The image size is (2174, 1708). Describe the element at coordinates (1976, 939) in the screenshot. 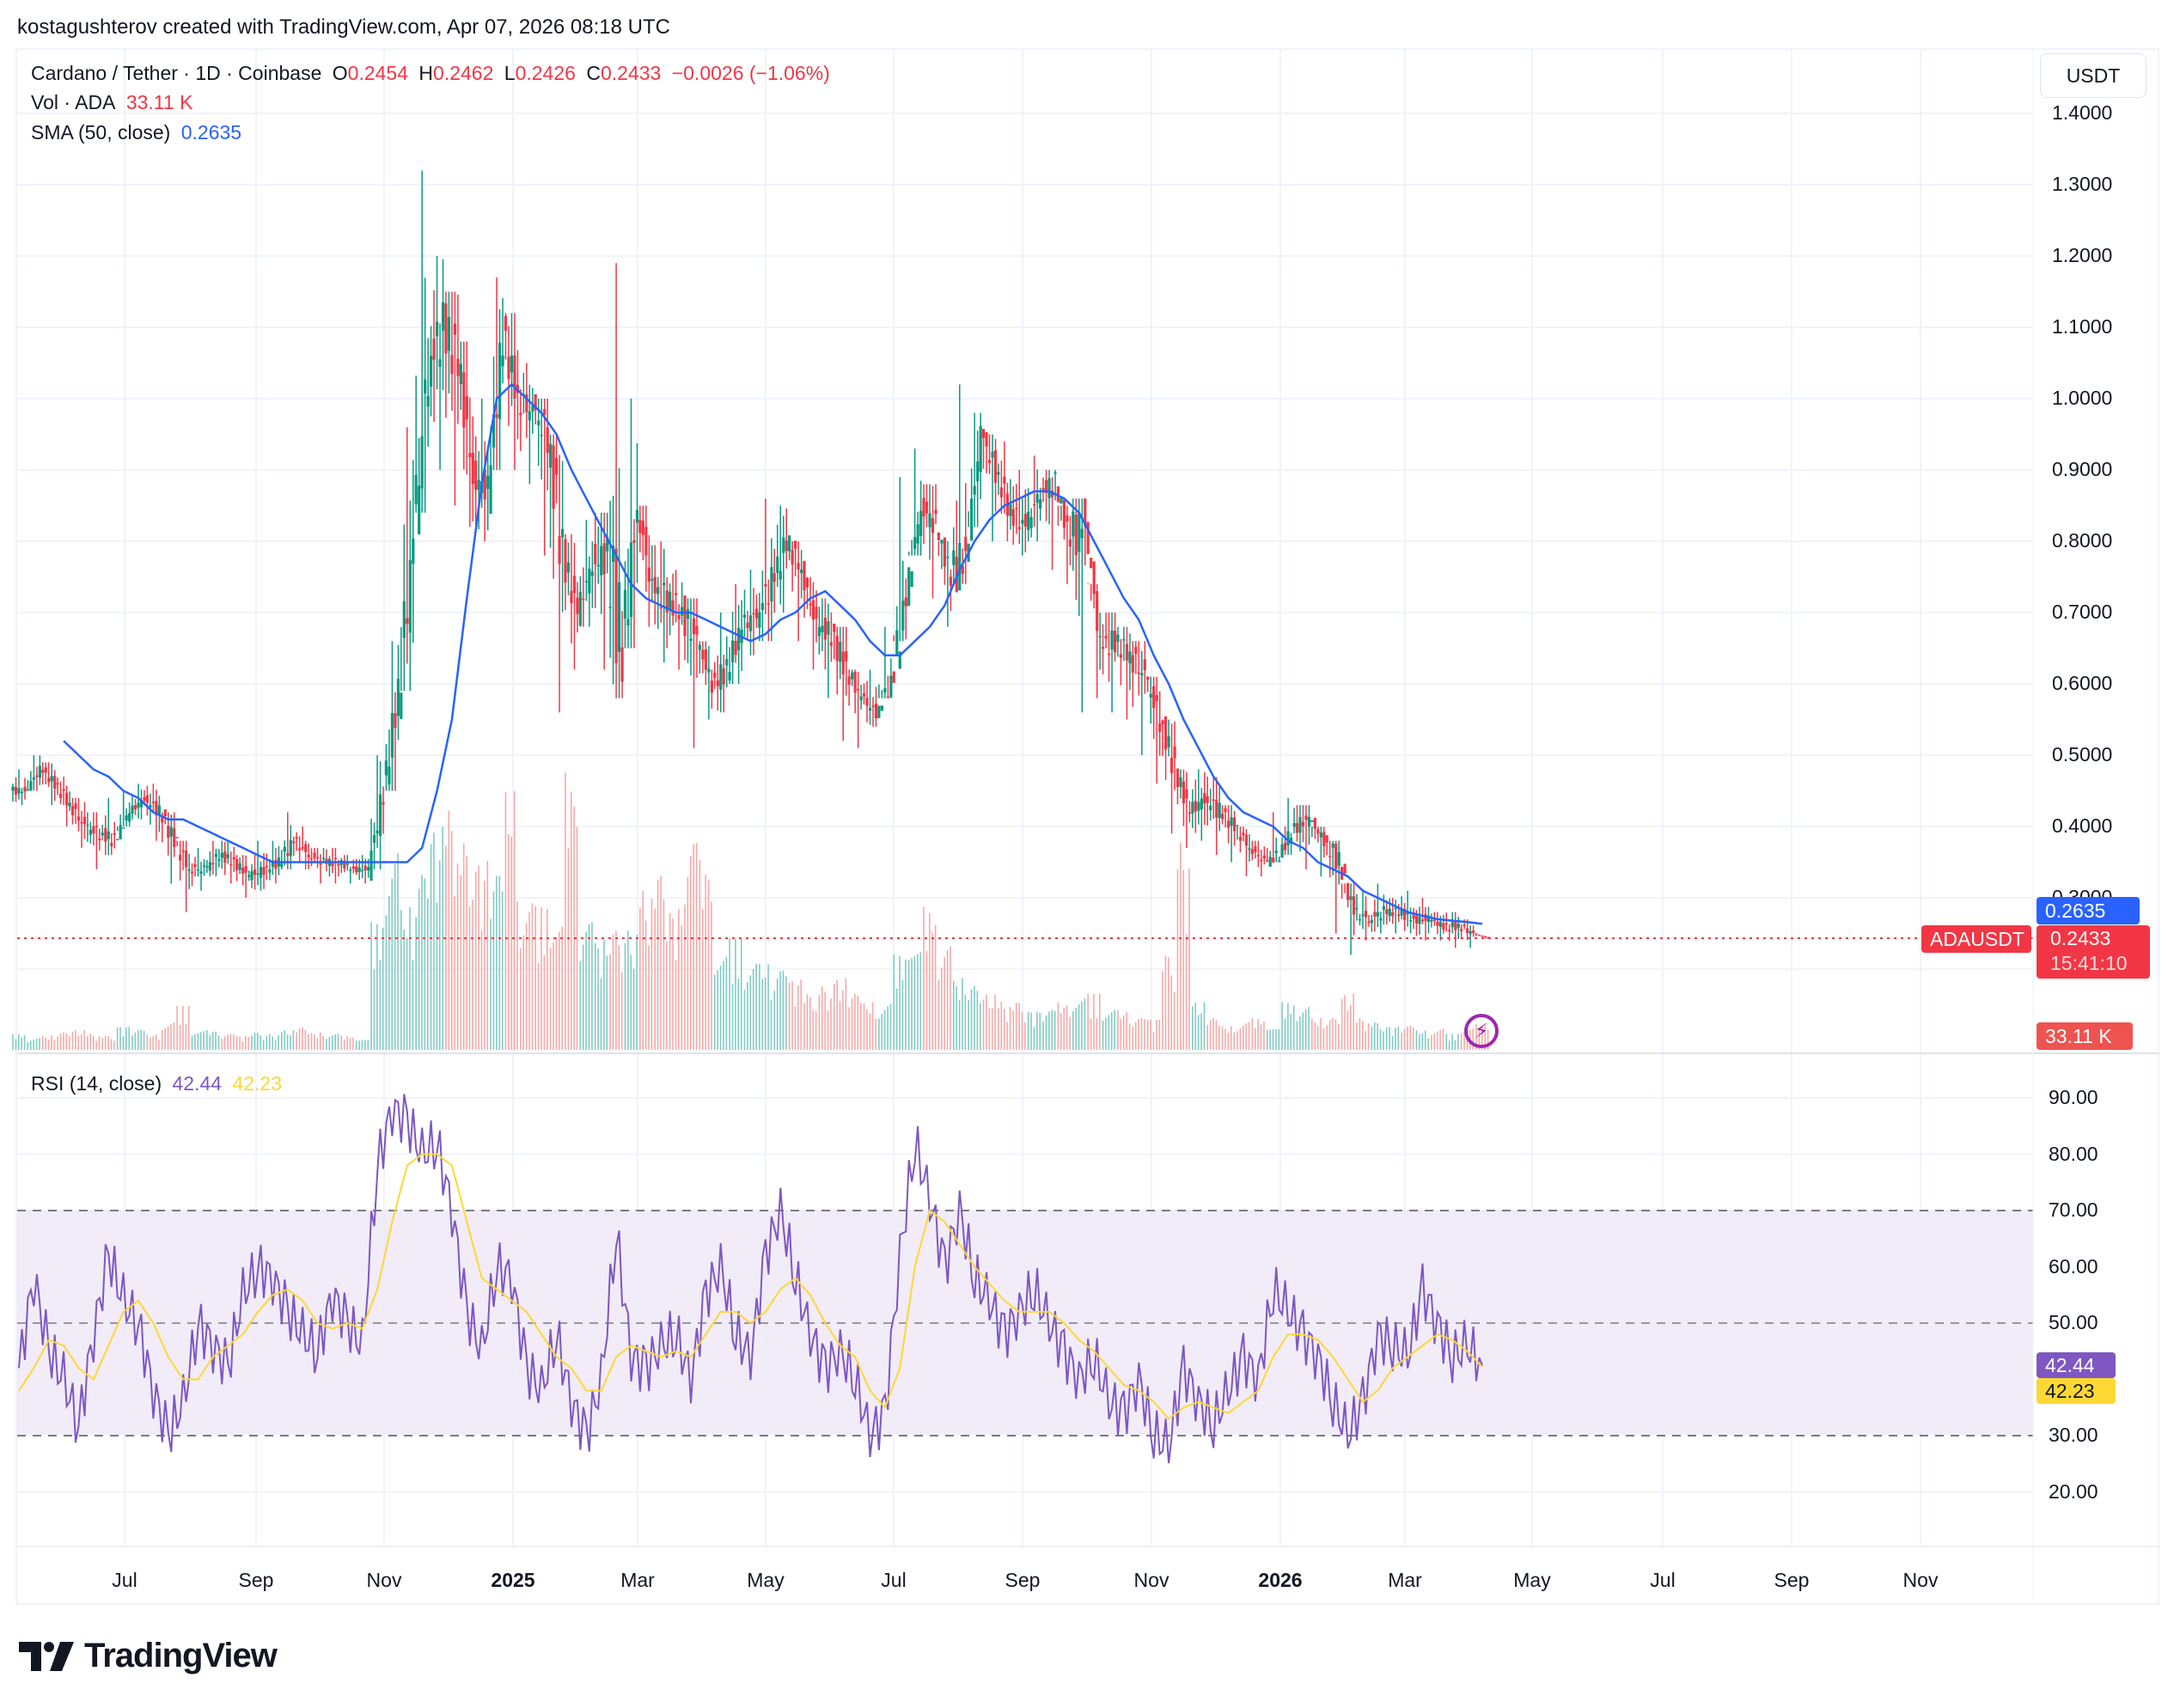

I see `symbol-tag: ADAUSDT` at that location.